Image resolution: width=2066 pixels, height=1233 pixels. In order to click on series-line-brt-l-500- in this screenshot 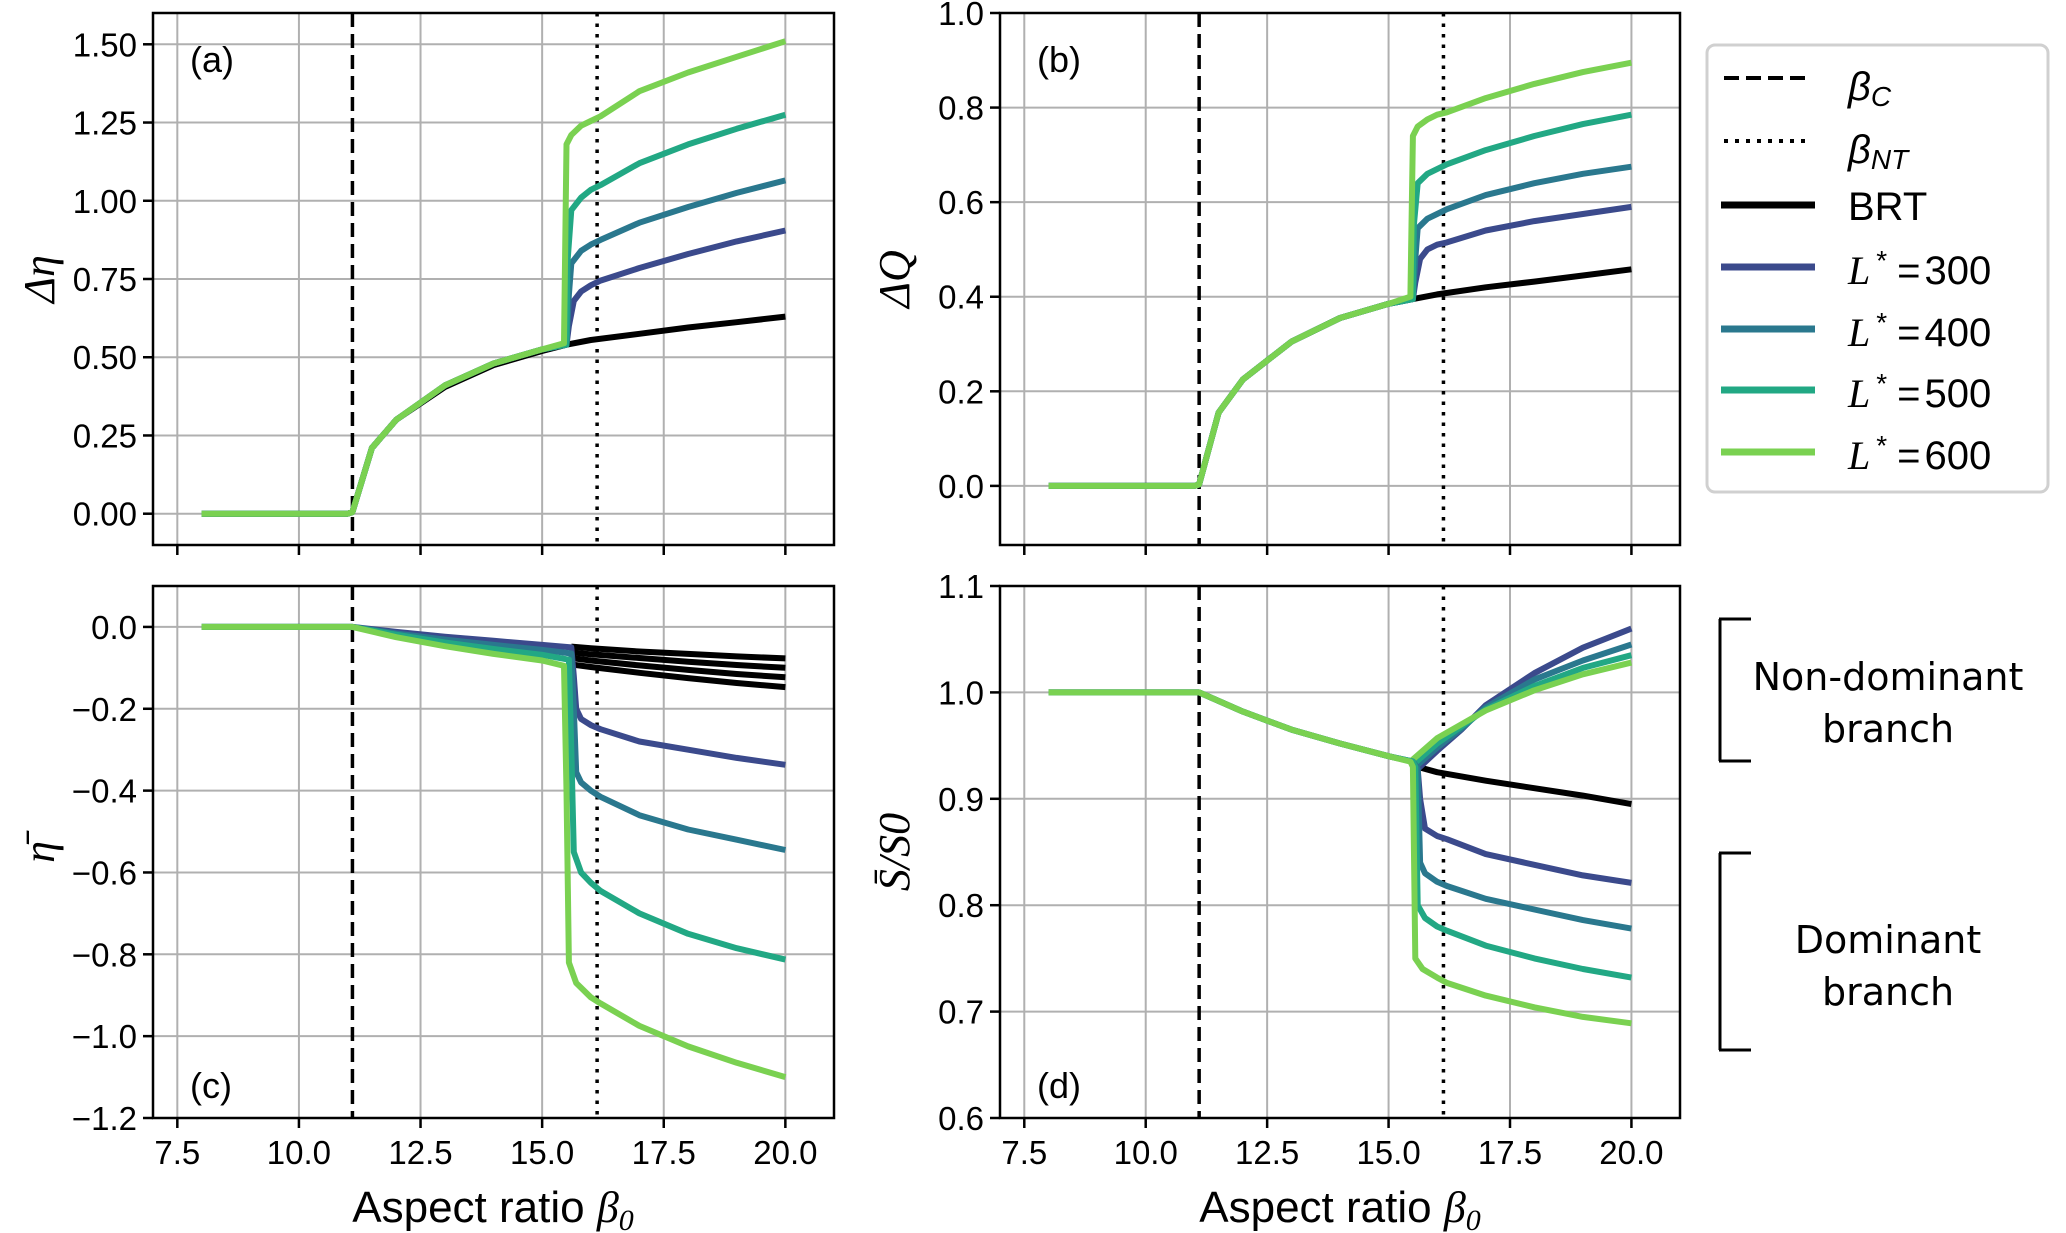, I will do `click(678, 668)`.